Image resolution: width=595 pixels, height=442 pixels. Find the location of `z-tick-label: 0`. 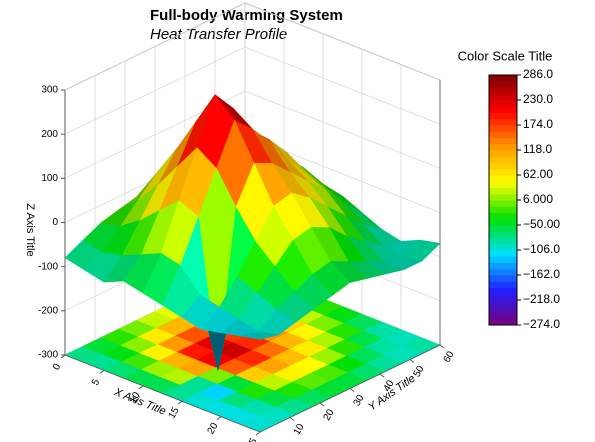

z-tick-label: 0 is located at coordinates (55, 222).